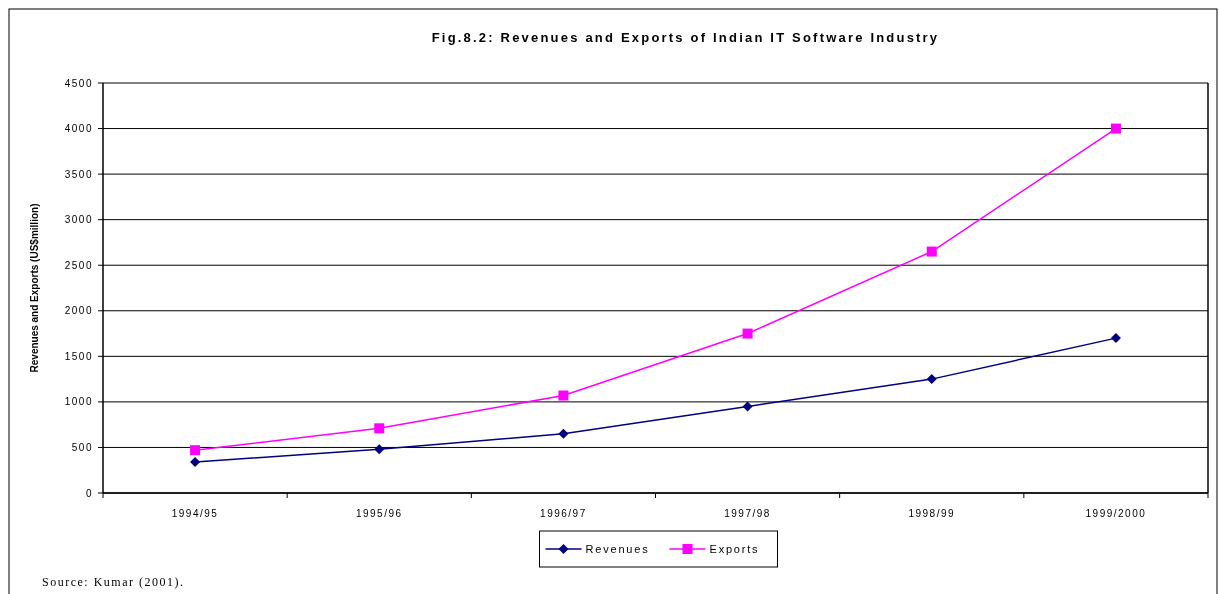 The height and width of the screenshot is (594, 1219). What do you see at coordinates (78, 220) in the screenshot?
I see `y-tick-label: 3000` at bounding box center [78, 220].